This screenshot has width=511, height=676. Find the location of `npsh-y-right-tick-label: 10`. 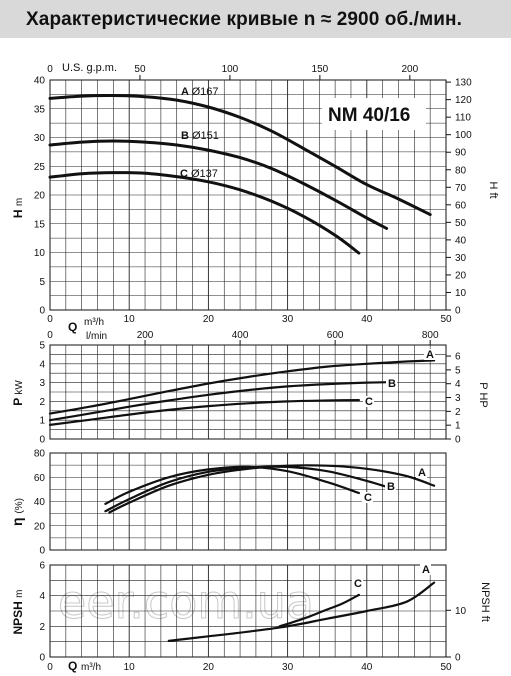

npsh-y-right-tick-label: 10 is located at coordinates (461, 611).